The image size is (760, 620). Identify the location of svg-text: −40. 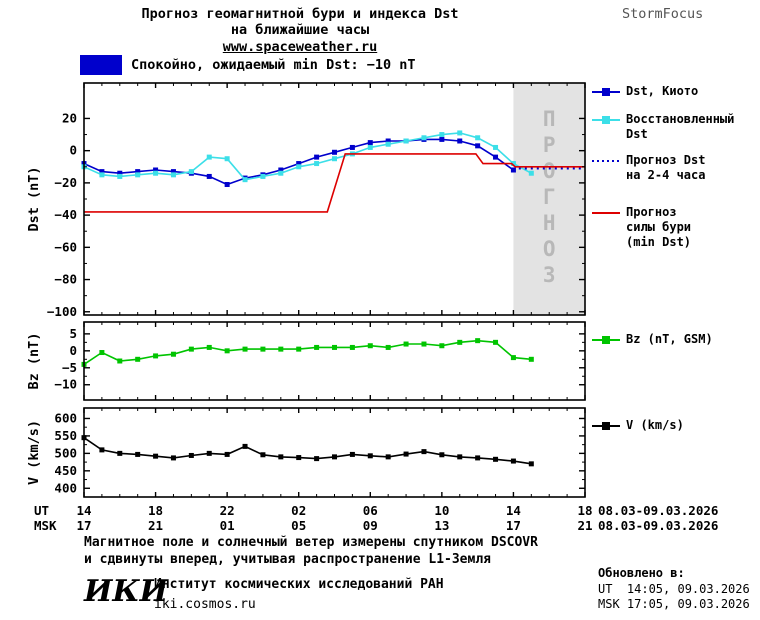
(65, 214).